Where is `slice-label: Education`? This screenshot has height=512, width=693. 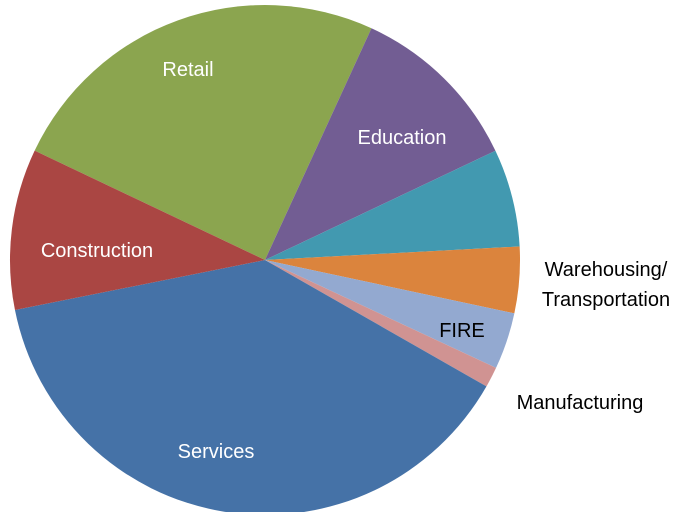 slice-label: Education is located at coordinates (402, 138).